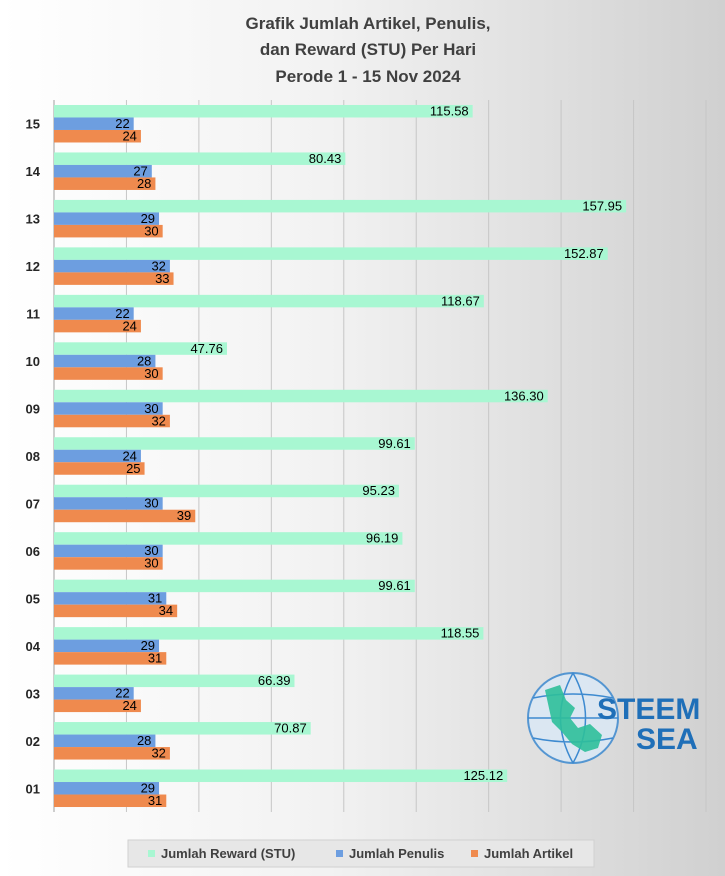 The image size is (725, 876). I want to click on data-label-penulis: 24, so click(129, 455).